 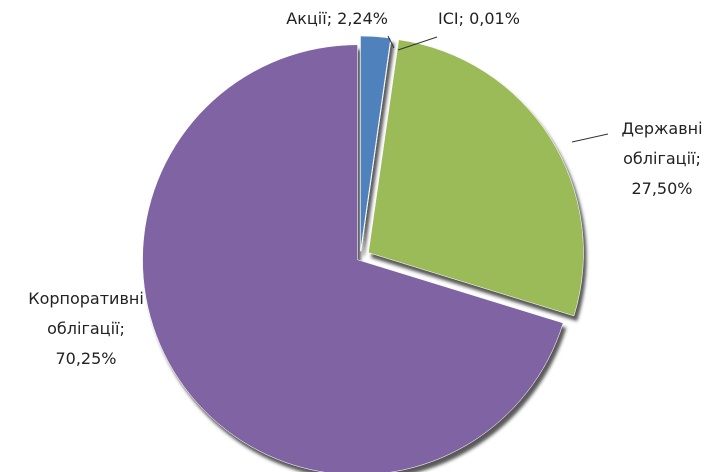 I want to click on data-label-line: 70,25%, so click(x=85, y=358).